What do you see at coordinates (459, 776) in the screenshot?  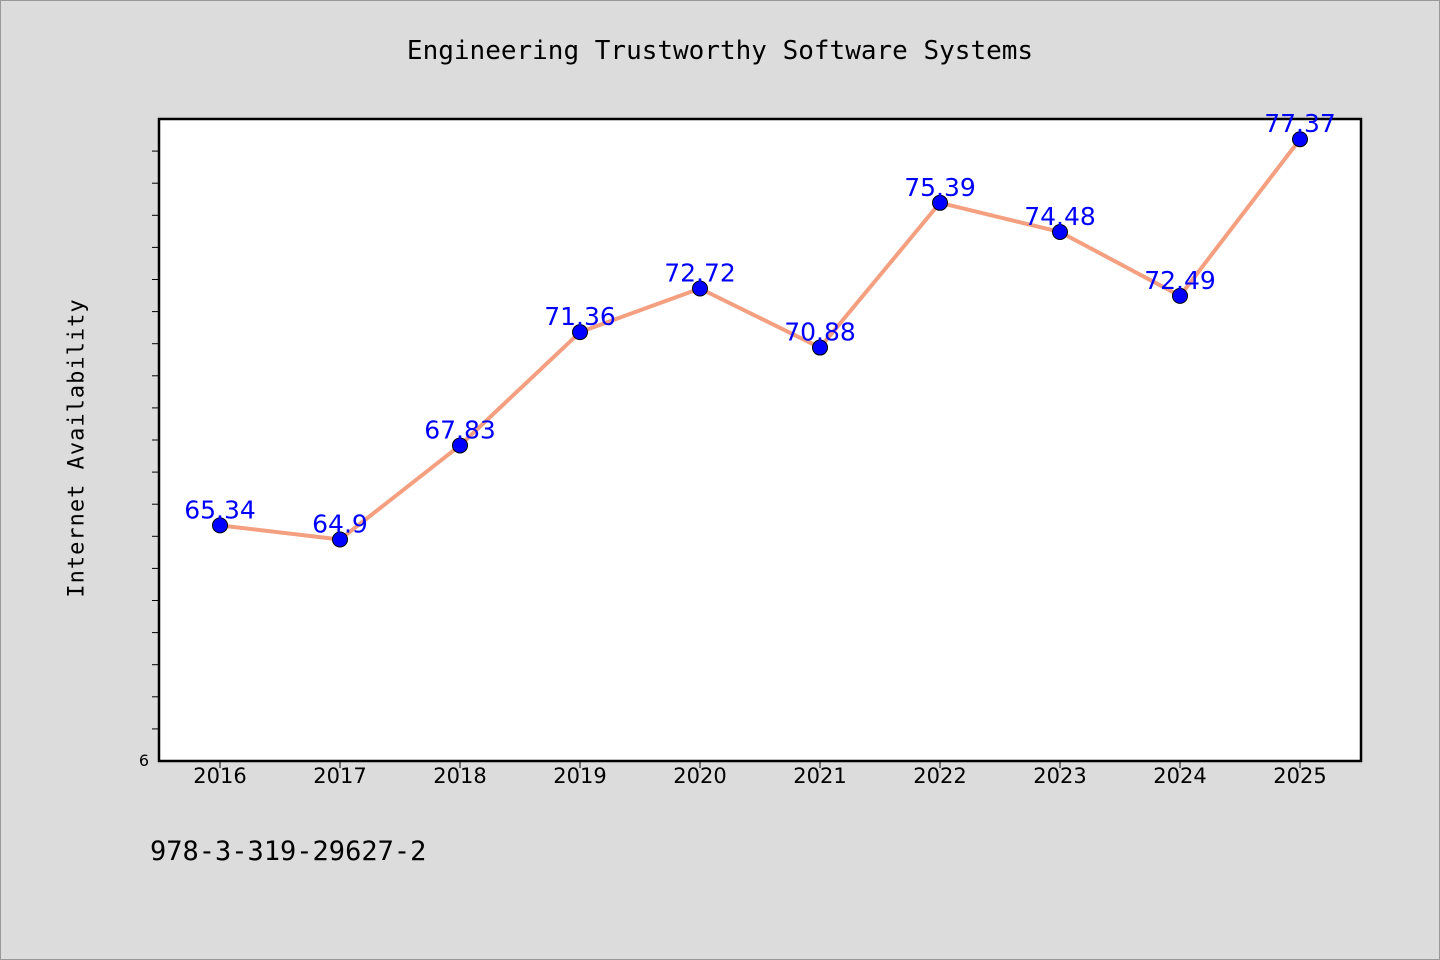 I see `x-tick-label: 2018` at bounding box center [459, 776].